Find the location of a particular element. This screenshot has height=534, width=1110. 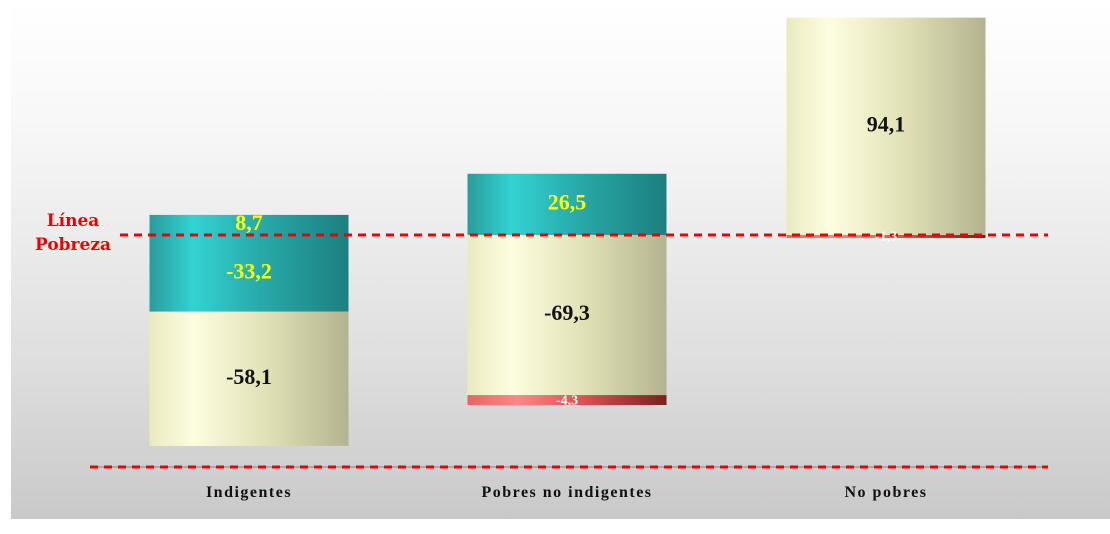

bar-value-label: 8,7 is located at coordinates (249, 222).